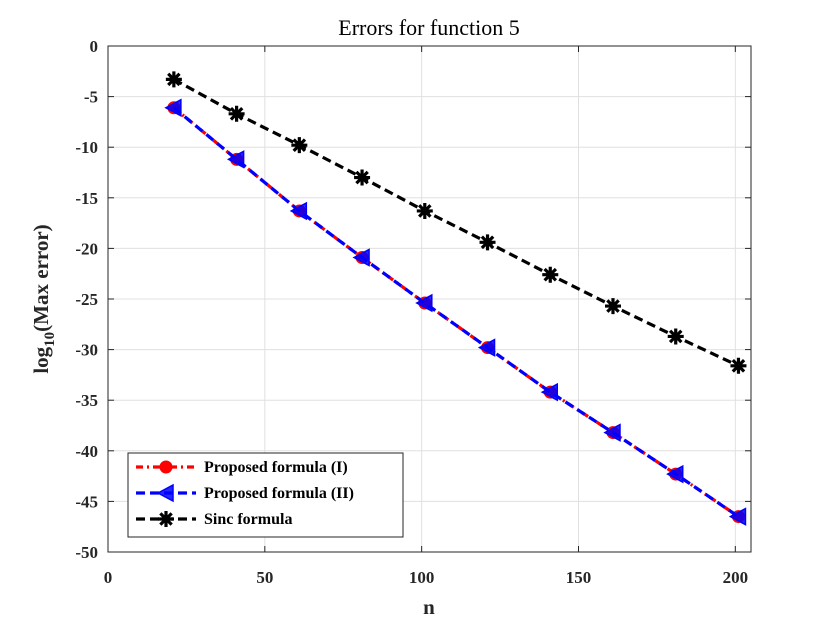 The width and height of the screenshot is (830, 623). Describe the element at coordinates (41, 359) in the screenshot. I see `y-axis-label-main: log` at that location.